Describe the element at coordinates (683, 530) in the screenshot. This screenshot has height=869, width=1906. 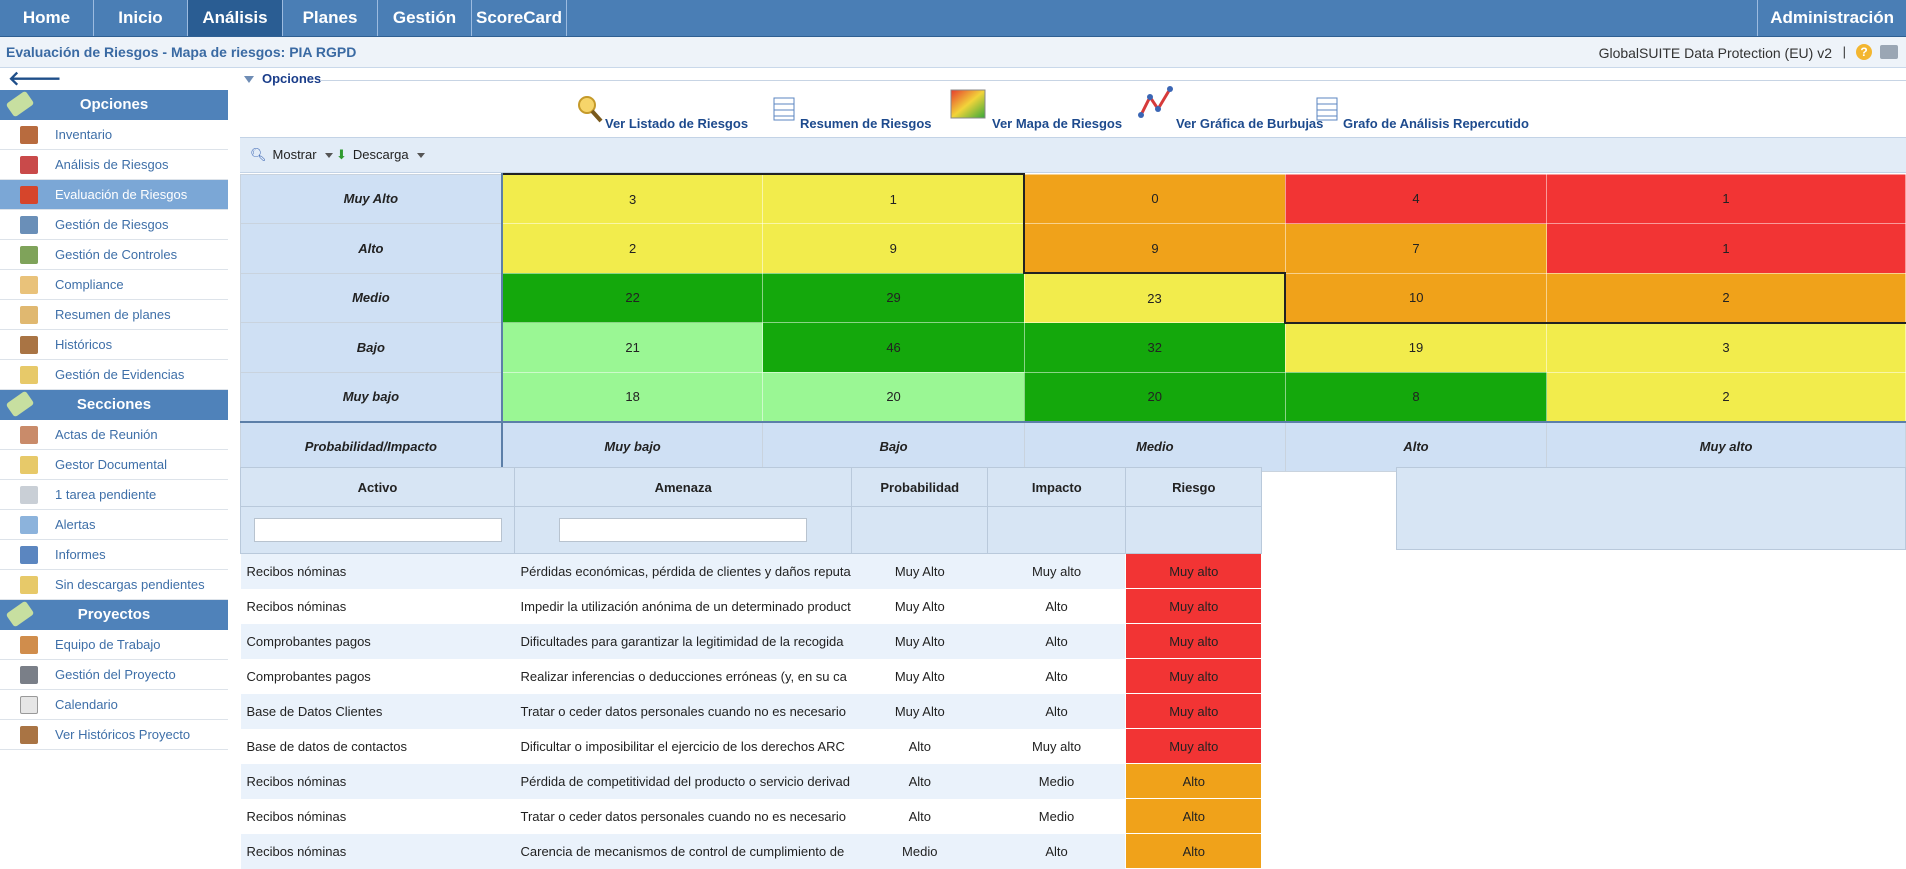
I see `amenaza-filter-input` at that location.